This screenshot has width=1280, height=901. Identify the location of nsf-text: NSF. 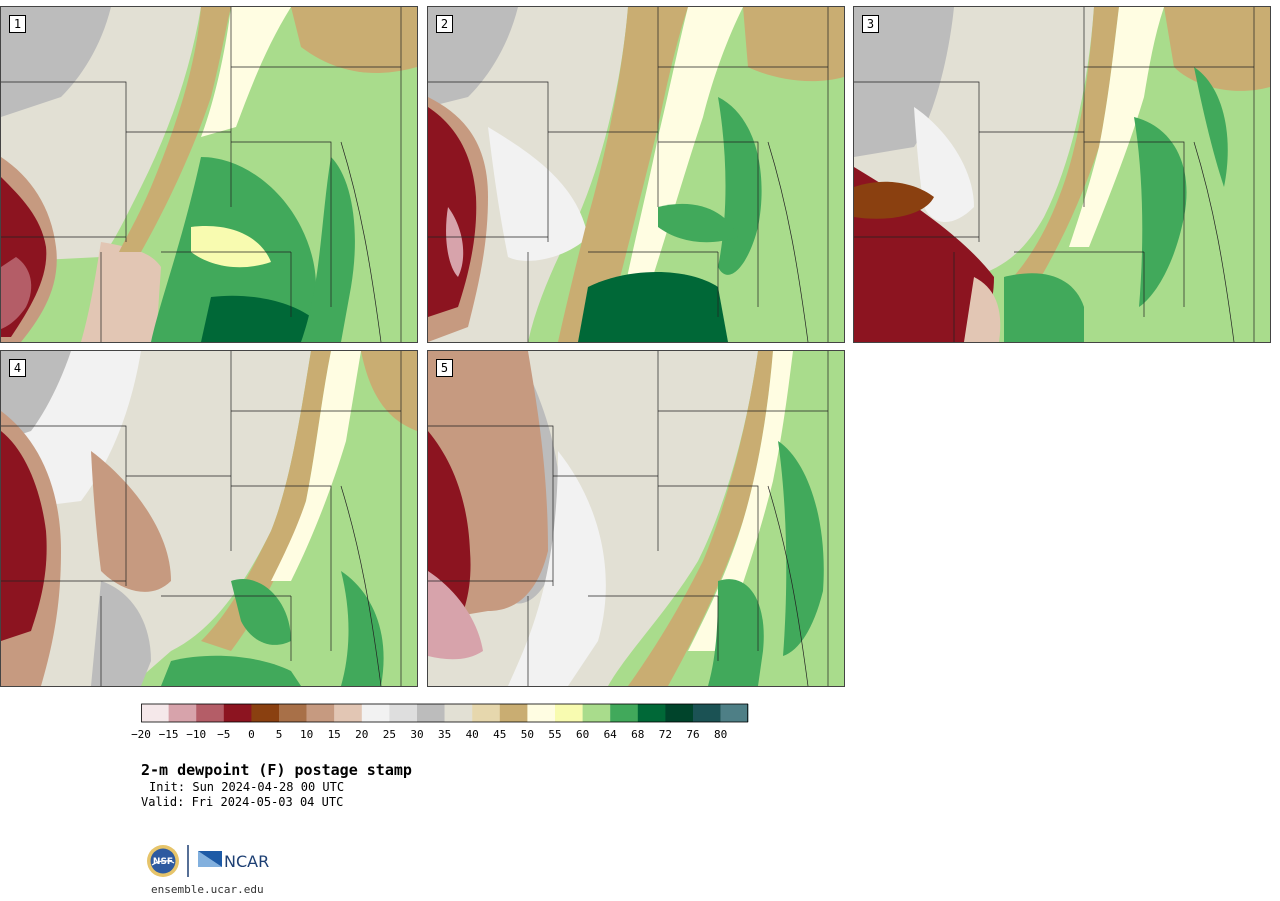
(163, 862).